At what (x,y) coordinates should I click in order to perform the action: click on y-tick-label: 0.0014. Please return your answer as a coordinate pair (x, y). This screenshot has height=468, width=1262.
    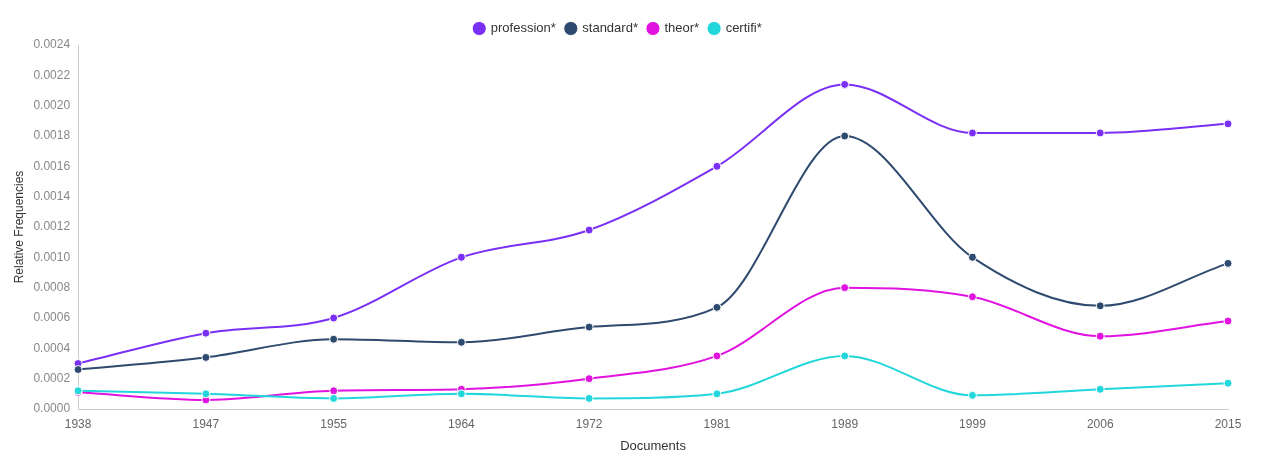
    Looking at the image, I should click on (52, 195).